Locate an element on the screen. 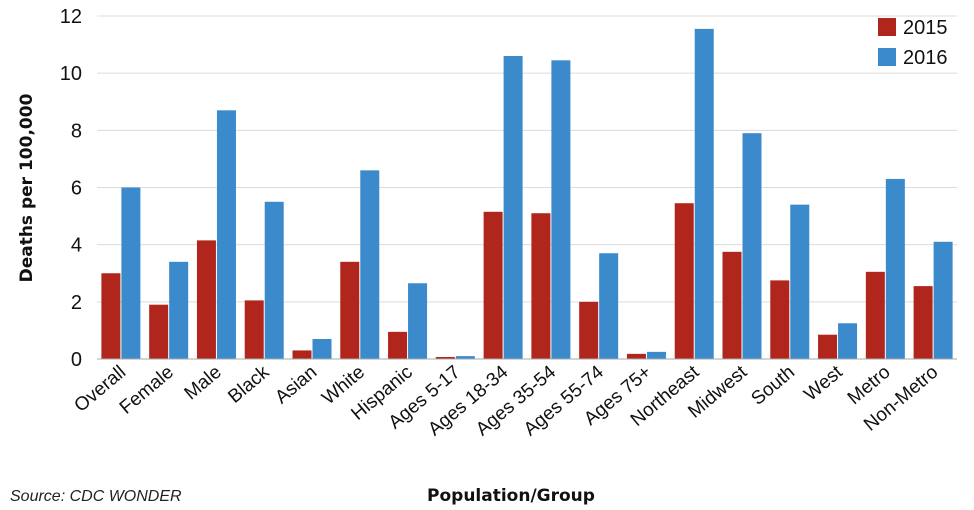  bar-2015-non-metro is located at coordinates (923, 322).